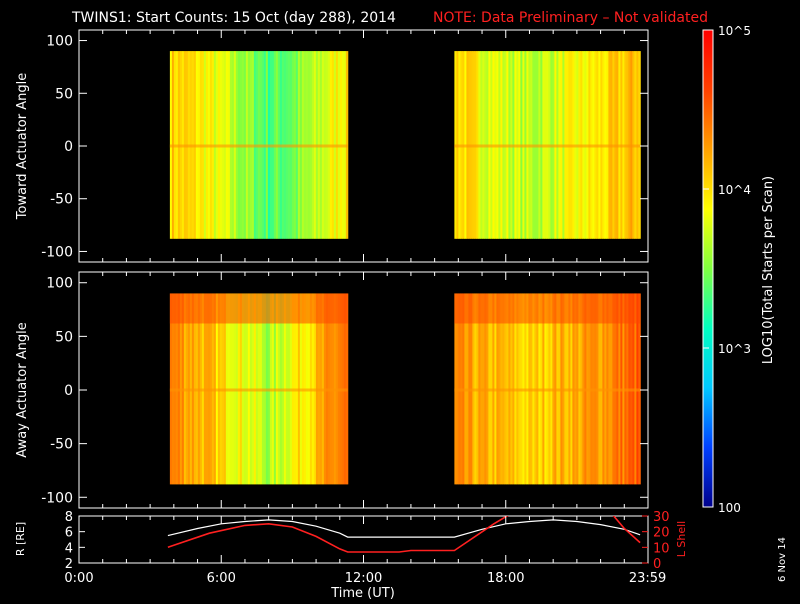 The height and width of the screenshot is (604, 800). What do you see at coordinates (681, 539) in the screenshot?
I see `l-shell-ylabel: L Shell` at bounding box center [681, 539].